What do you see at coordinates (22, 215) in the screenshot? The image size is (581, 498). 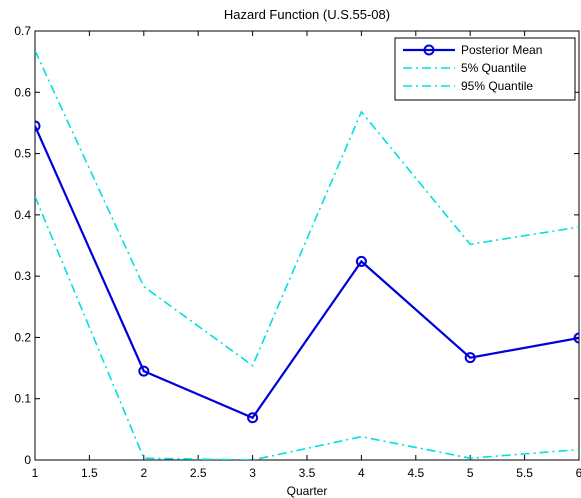 I see `y-tick-label: 0.4` at bounding box center [22, 215].